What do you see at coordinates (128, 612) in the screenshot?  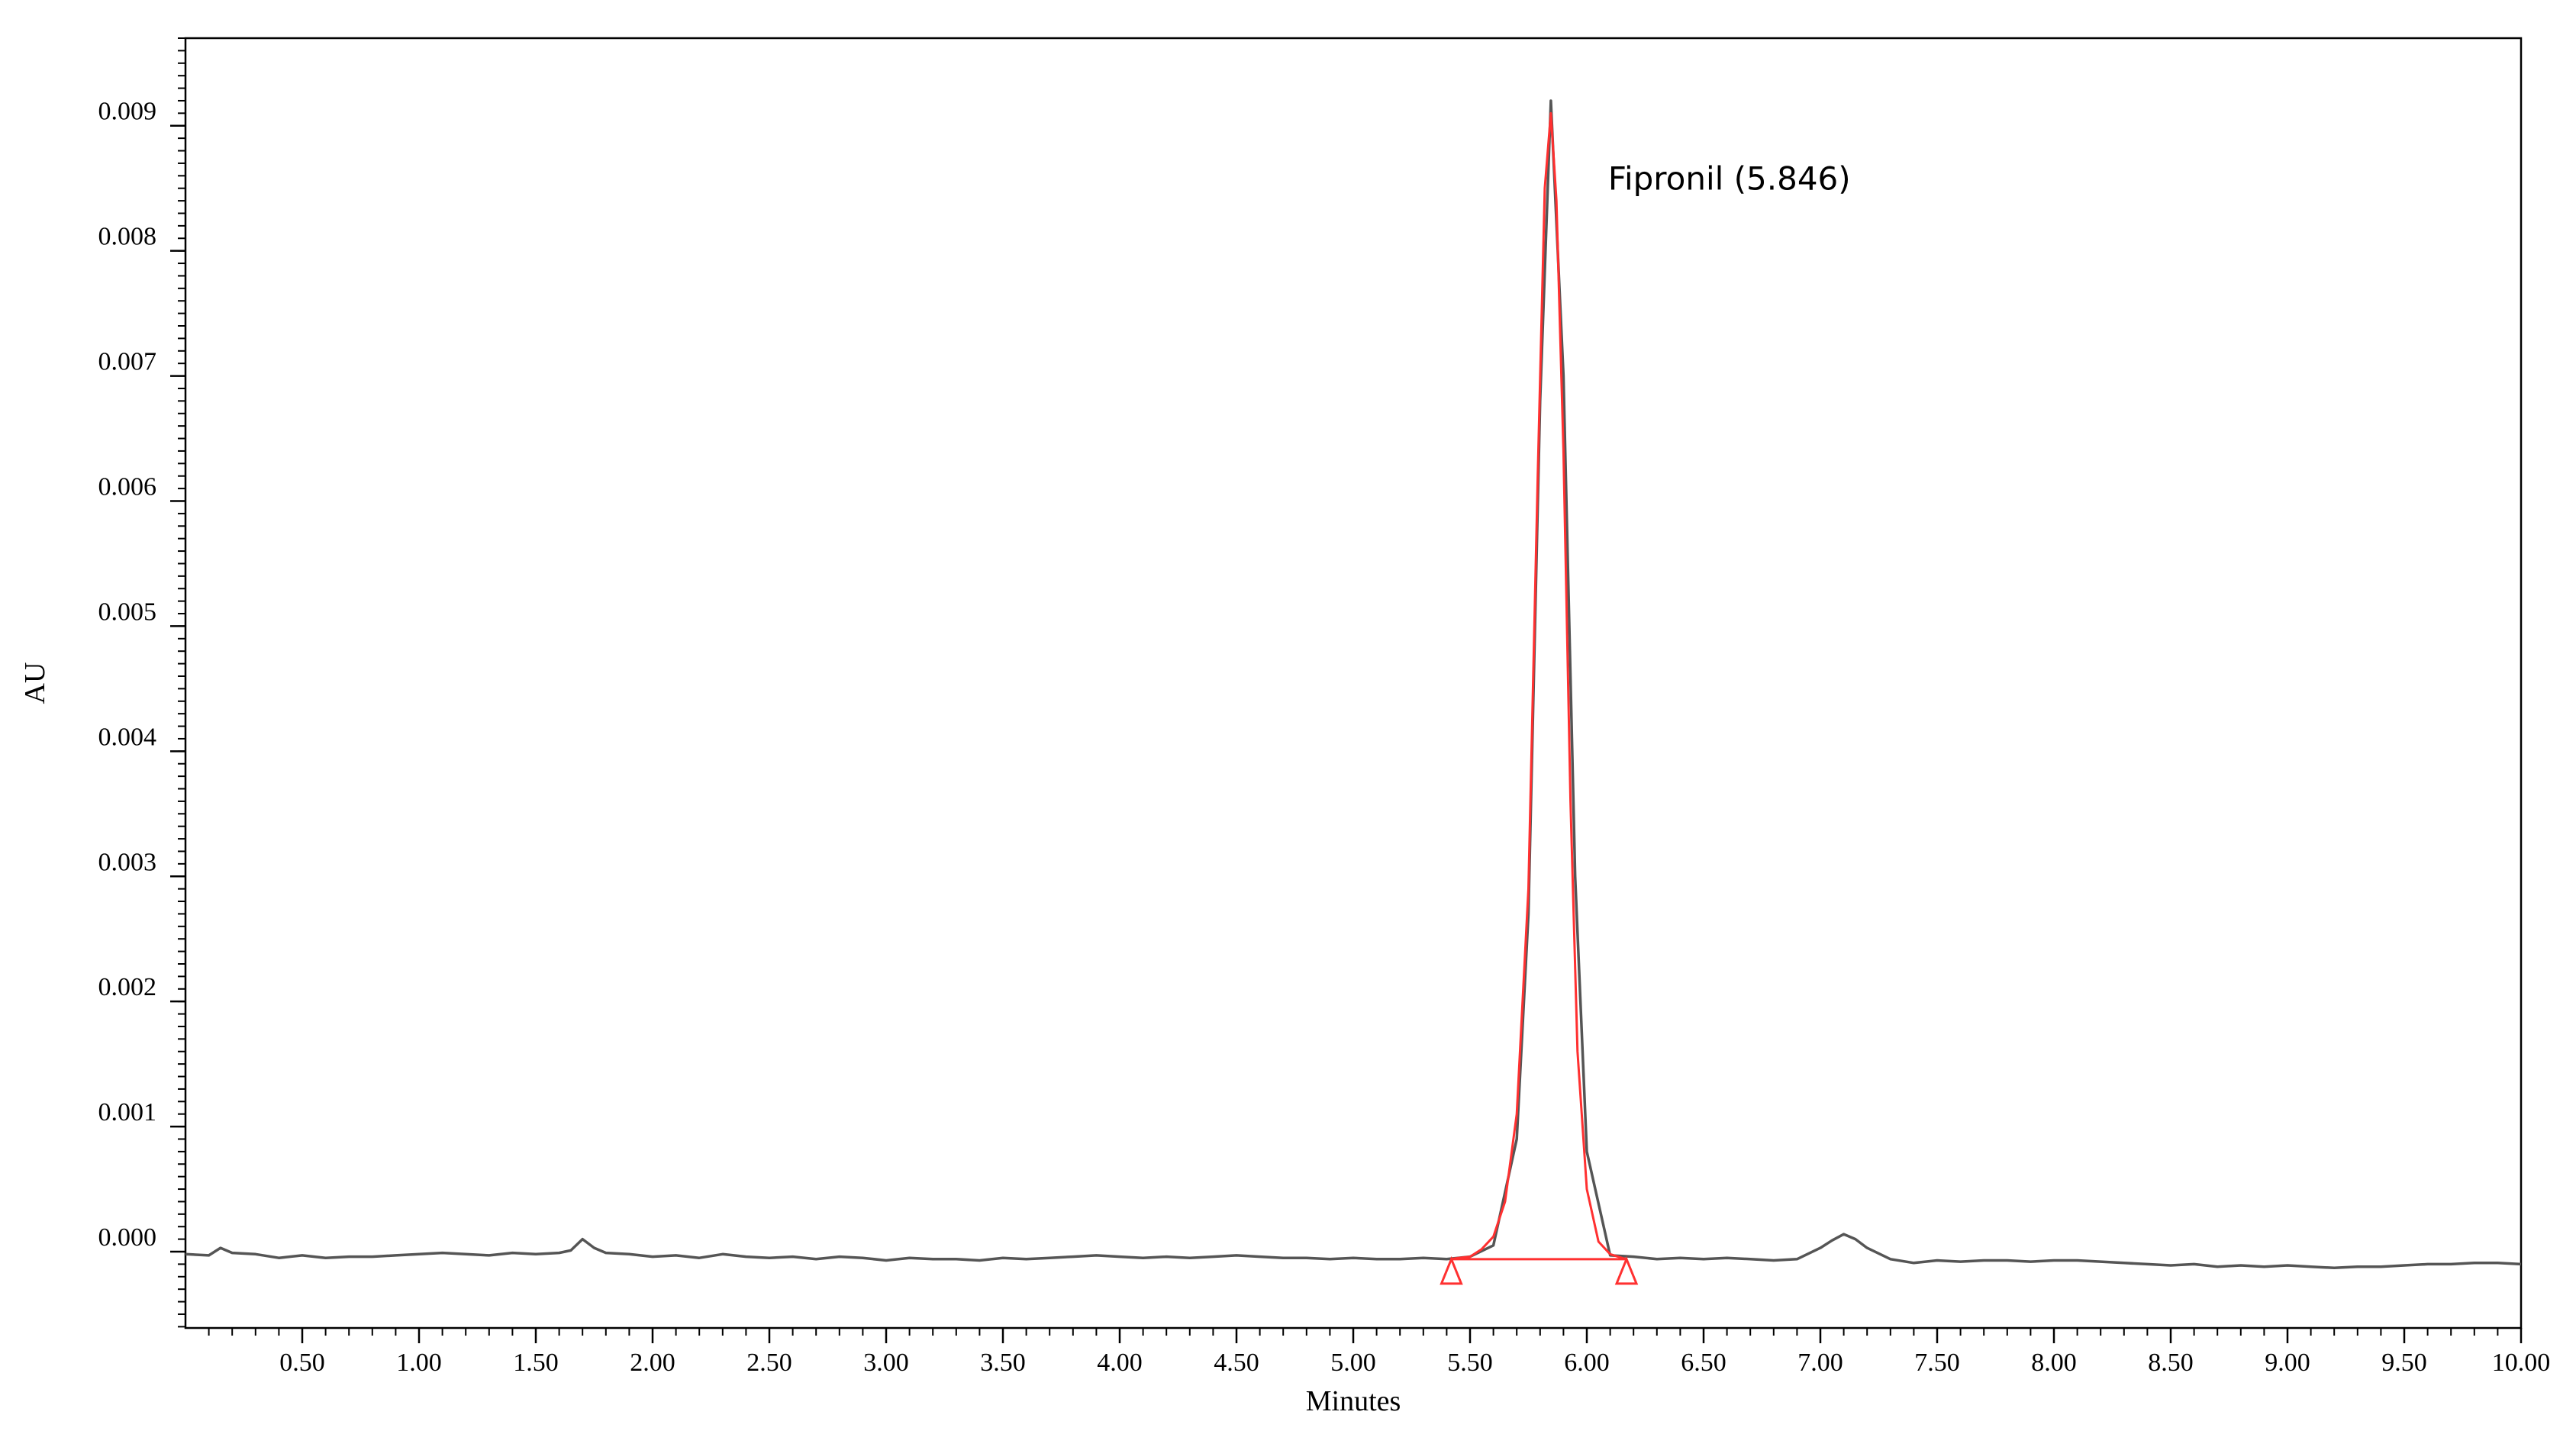 I see `y-tick-label: 0.005` at bounding box center [128, 612].